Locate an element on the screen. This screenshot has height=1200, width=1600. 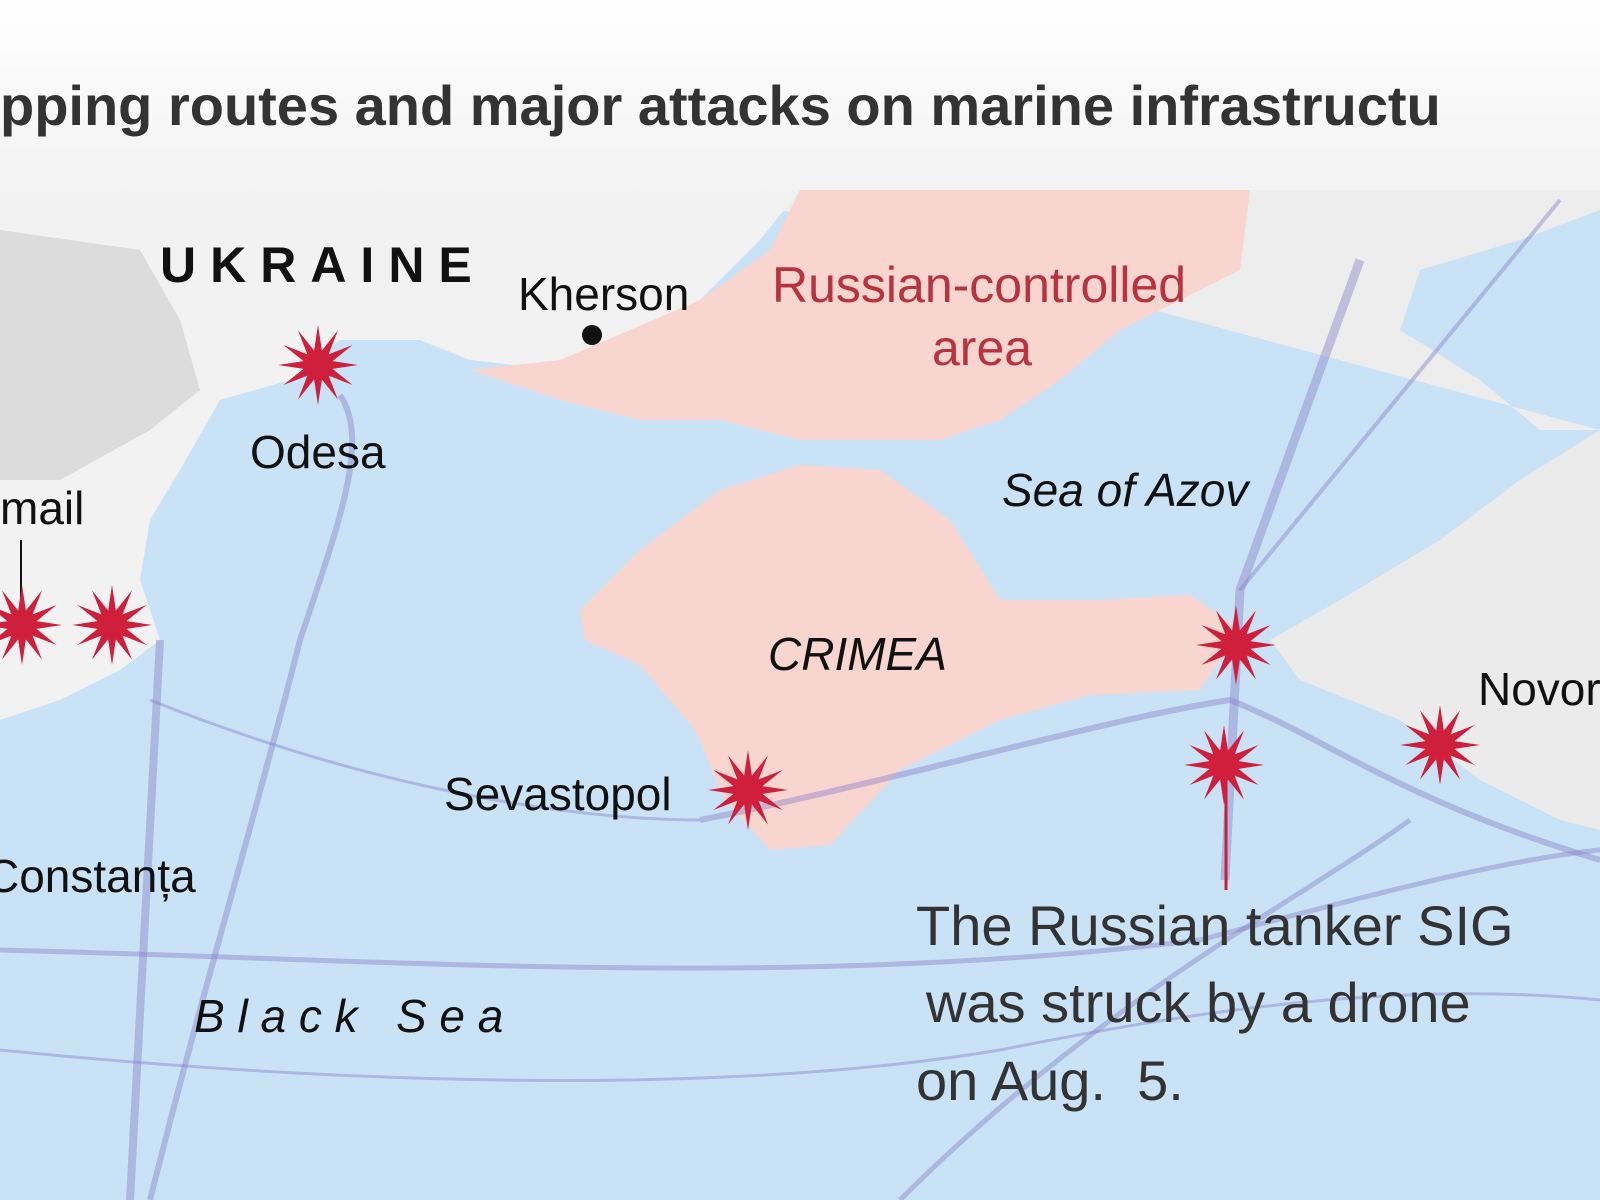
area-label: area is located at coordinates (982, 348).